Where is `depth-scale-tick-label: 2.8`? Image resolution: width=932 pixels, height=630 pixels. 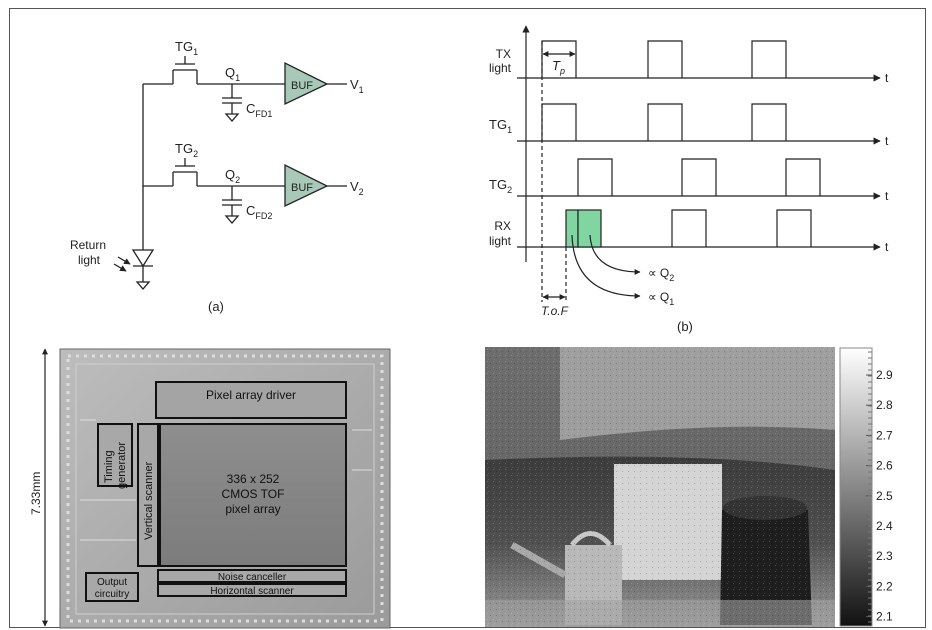 depth-scale-tick-label: 2.8 is located at coordinates (884, 405).